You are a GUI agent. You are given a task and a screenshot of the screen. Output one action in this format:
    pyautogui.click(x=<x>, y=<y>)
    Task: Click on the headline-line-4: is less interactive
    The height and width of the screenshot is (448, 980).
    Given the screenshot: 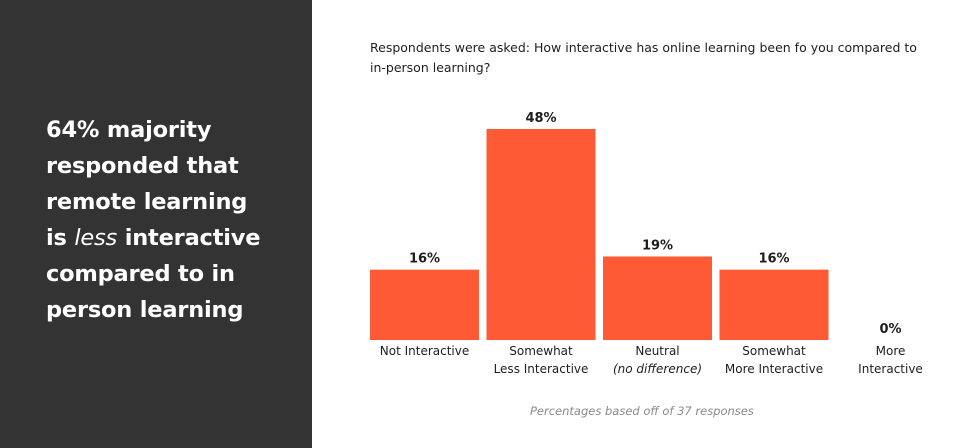 What is the action you would take?
    pyautogui.click(x=176, y=238)
    